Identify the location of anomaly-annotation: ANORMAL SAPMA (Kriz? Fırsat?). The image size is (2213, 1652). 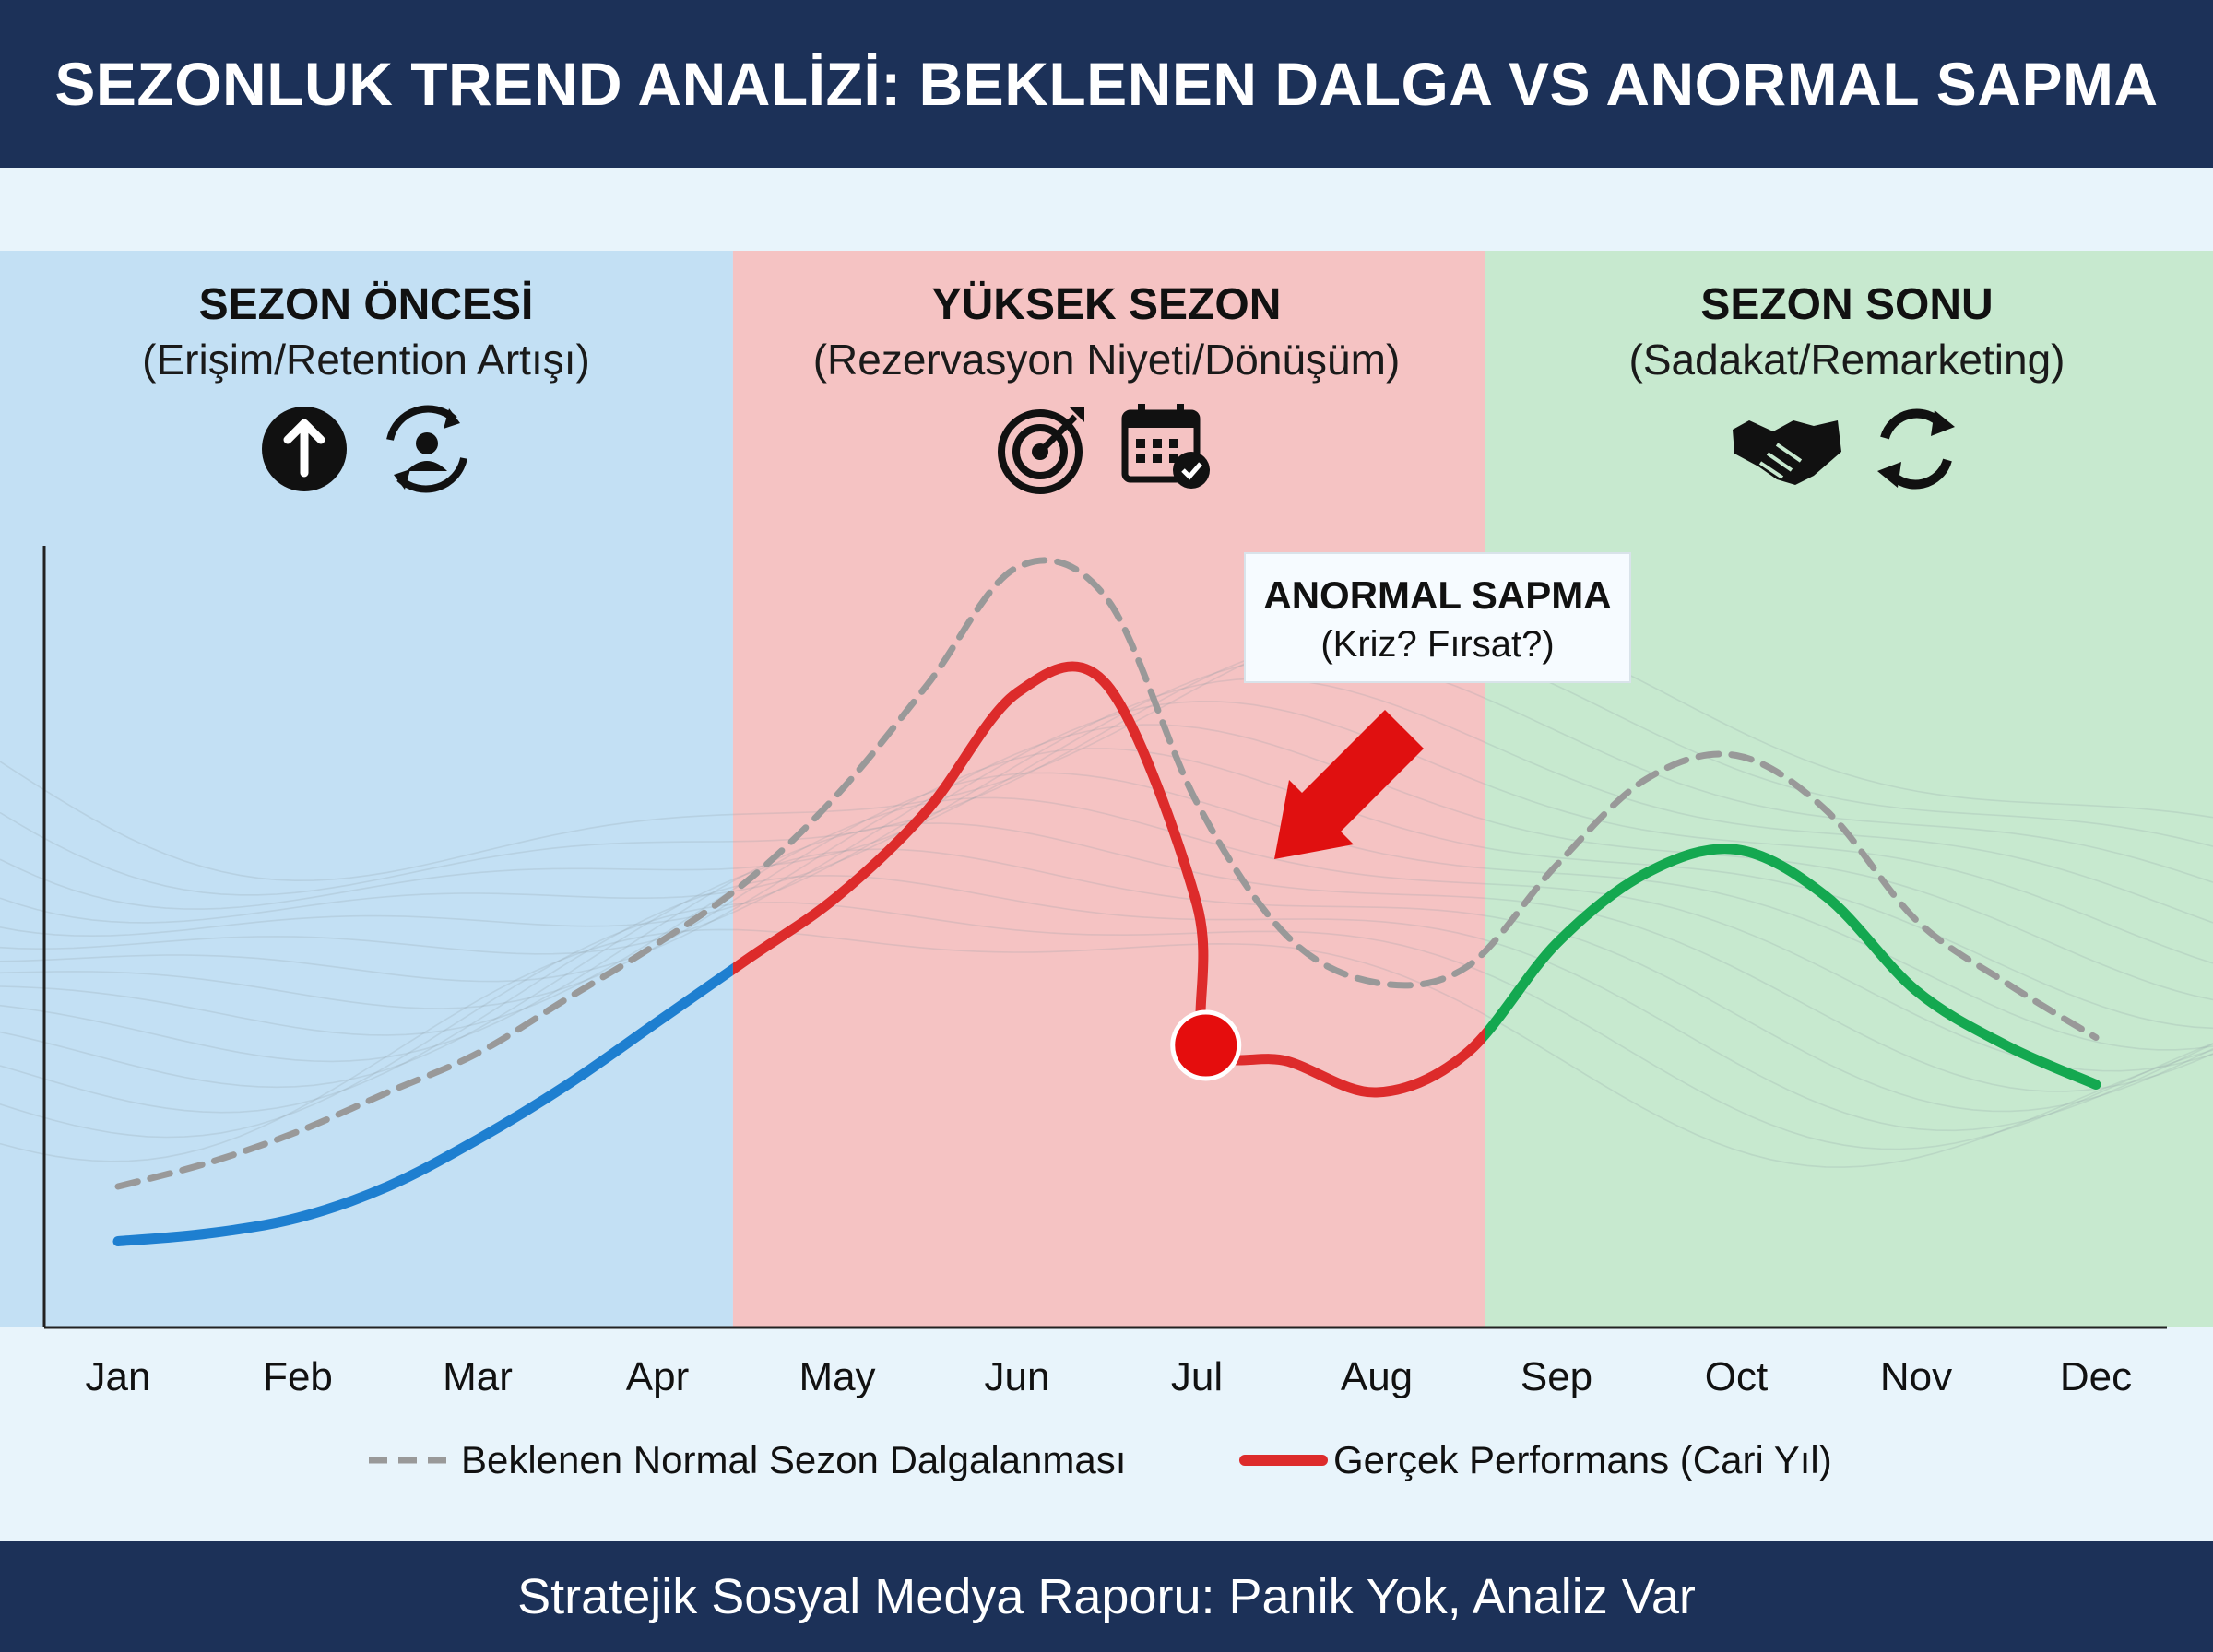
(1400, 816).